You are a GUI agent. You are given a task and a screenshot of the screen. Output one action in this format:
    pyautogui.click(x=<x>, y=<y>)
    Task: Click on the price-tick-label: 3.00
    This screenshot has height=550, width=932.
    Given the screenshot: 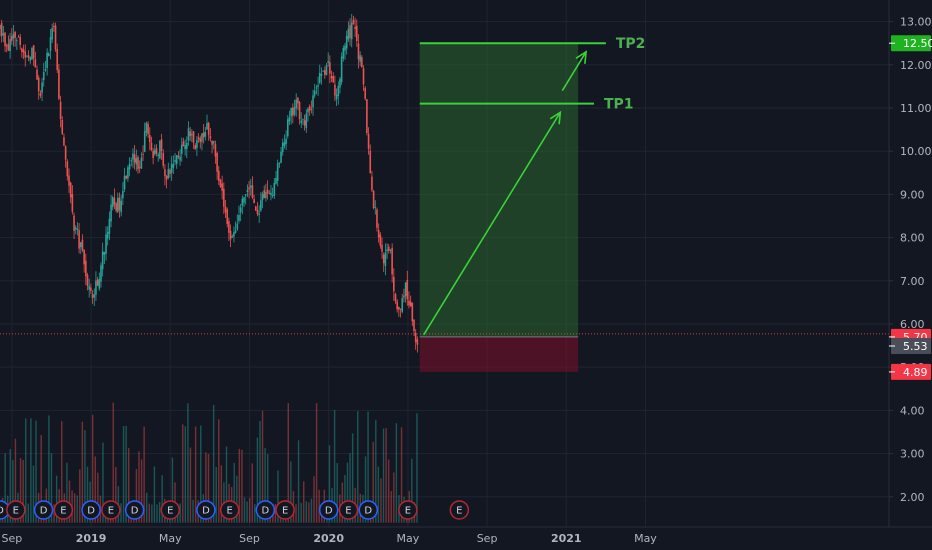 What is the action you would take?
    pyautogui.click(x=912, y=454)
    